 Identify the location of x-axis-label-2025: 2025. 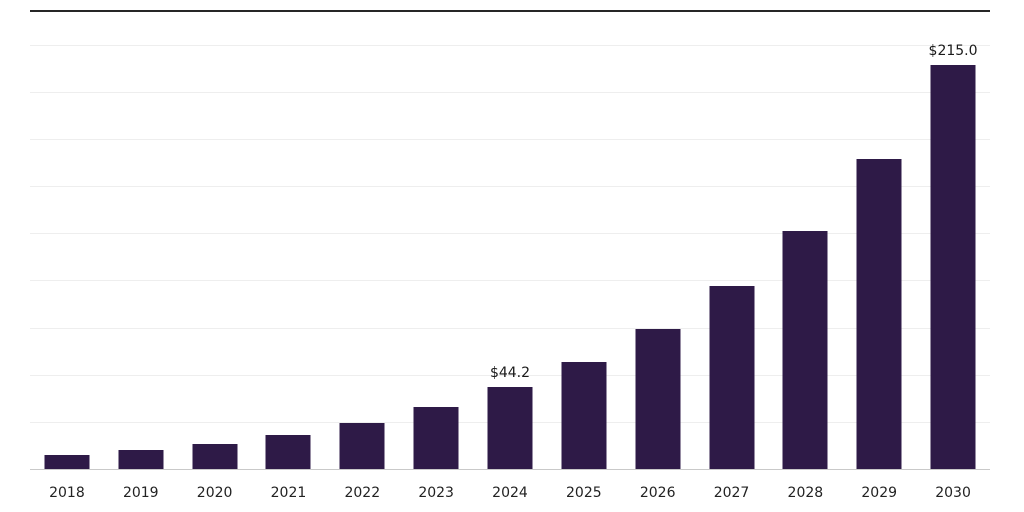
(584, 493).